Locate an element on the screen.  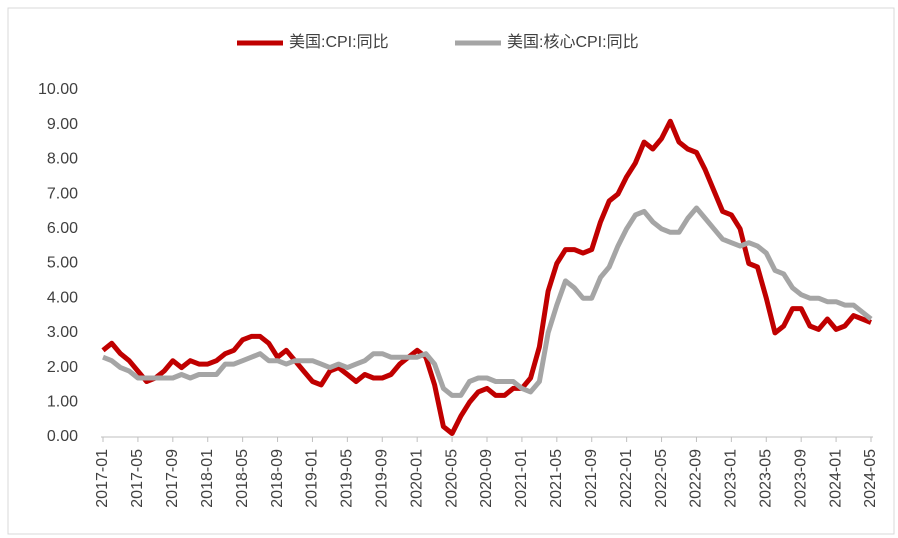
x-tick-label: 2017-05 is located at coordinates (137, 478).